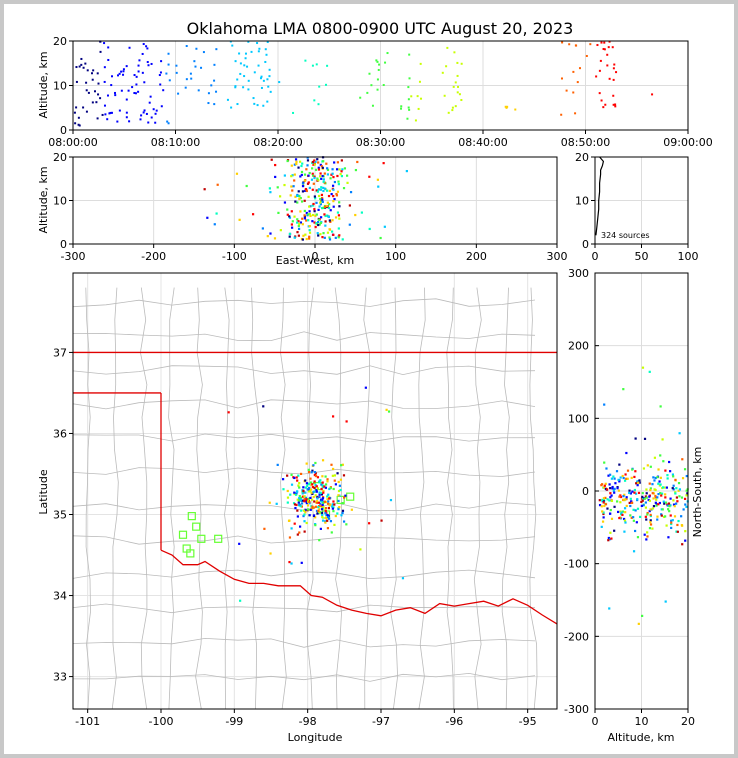  Describe the element at coordinates (585, 142) in the screenshot. I see `time-tick-label: 08:50:00` at that location.